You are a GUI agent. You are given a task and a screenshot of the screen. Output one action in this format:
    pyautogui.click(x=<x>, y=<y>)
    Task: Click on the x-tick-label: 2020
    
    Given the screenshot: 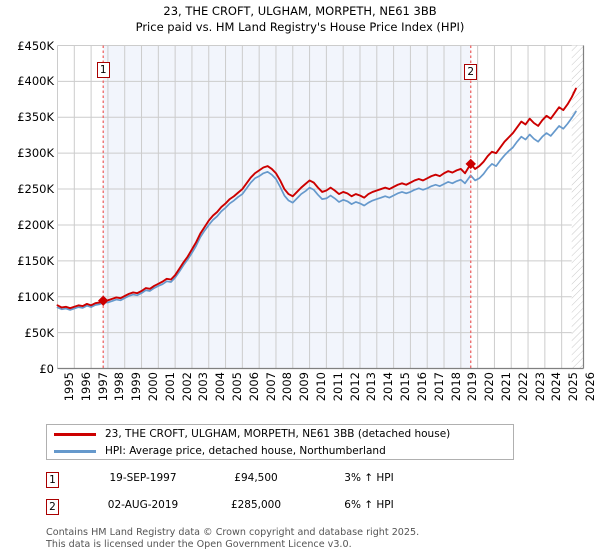 What is the action you would take?
    pyautogui.click(x=489, y=387)
    